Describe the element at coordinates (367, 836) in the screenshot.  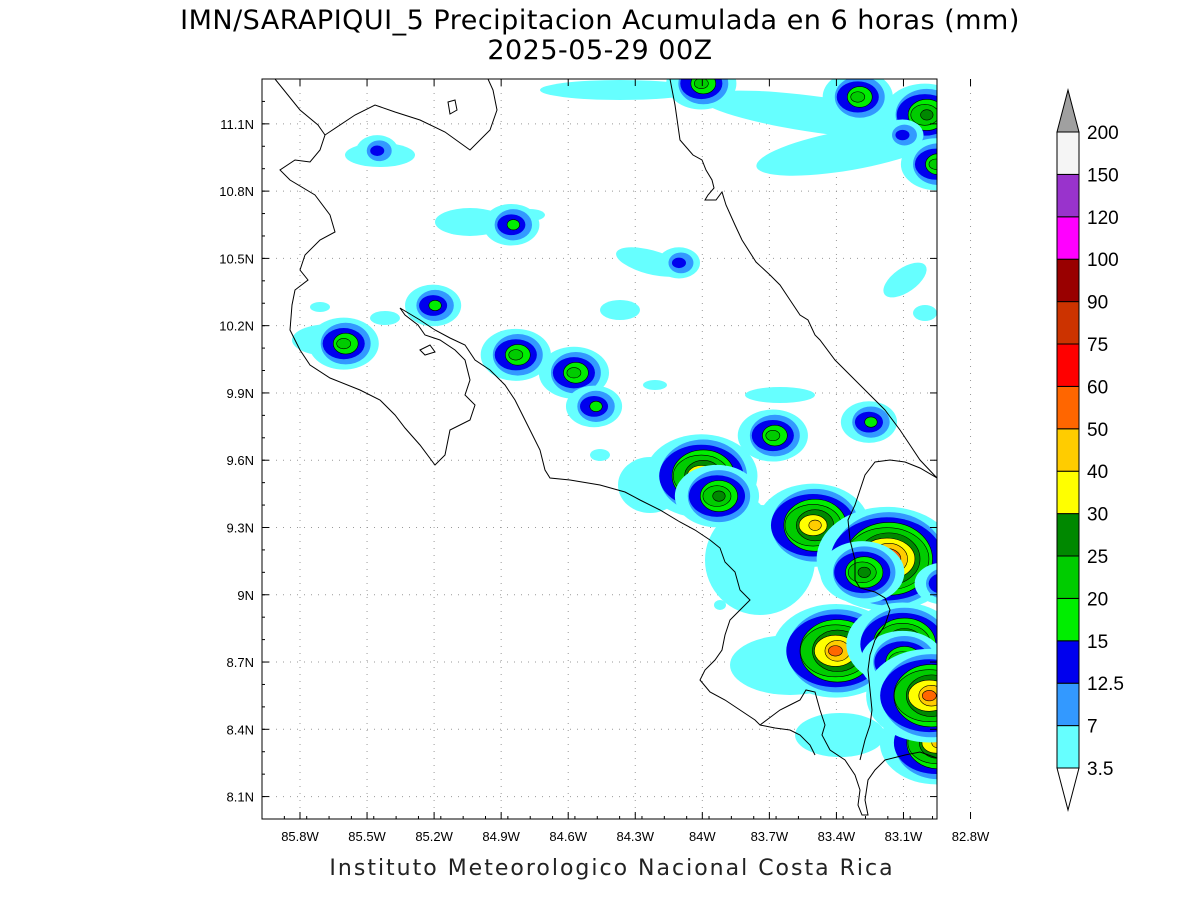
I see `x-tick-label: 85.5W` at that location.